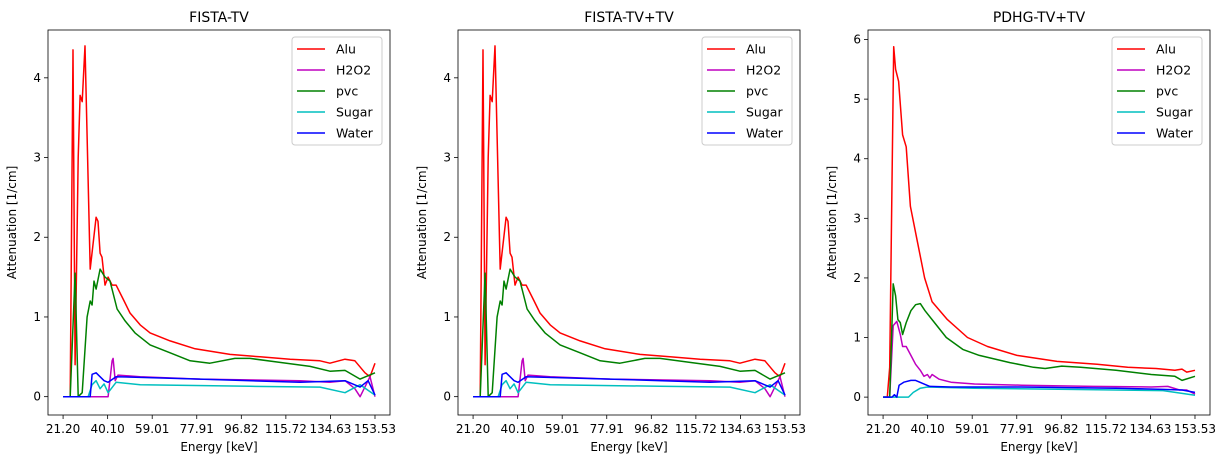  I want to click on chart-title: FISTA-TV, so click(219, 18).